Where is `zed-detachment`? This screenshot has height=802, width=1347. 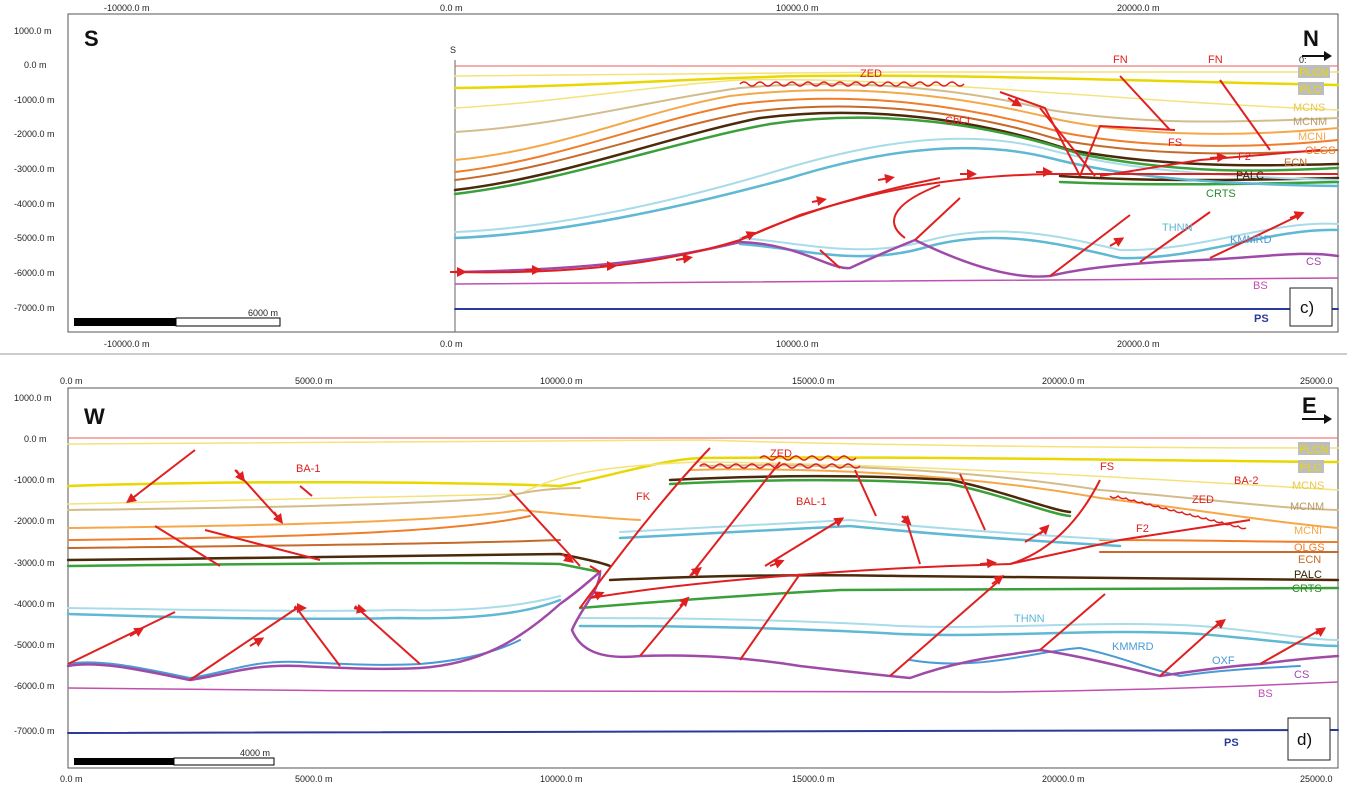 zed-detachment is located at coordinates (852, 84).